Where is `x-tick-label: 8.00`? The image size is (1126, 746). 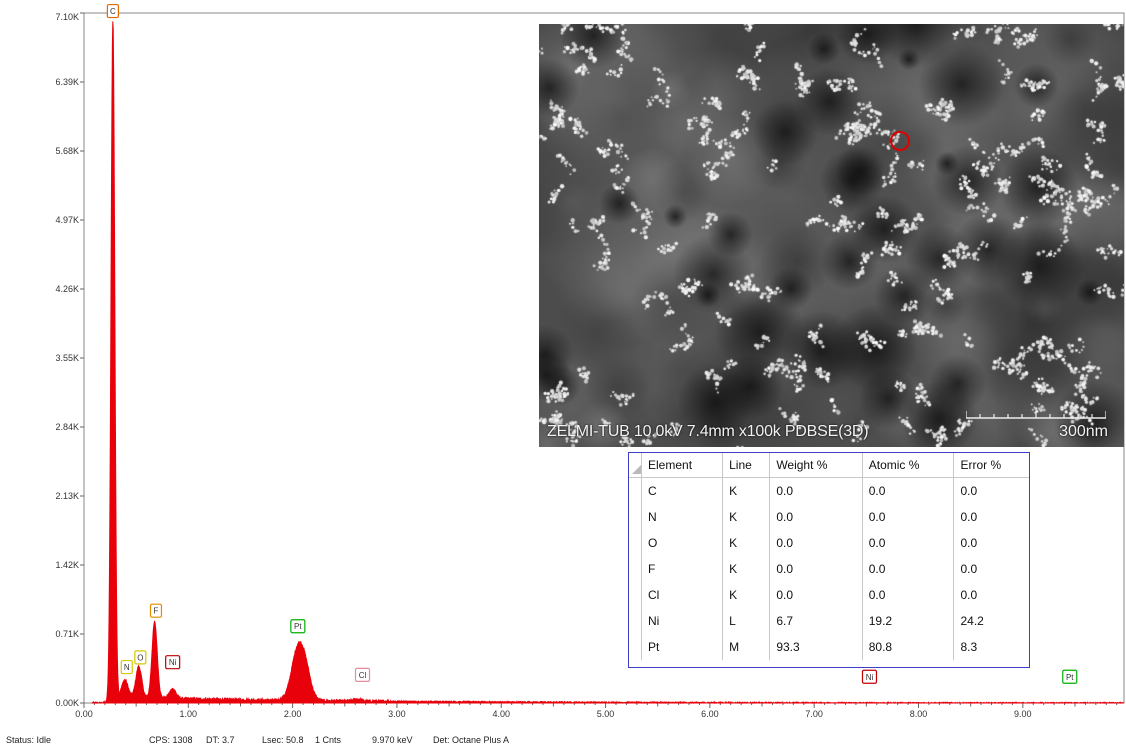 x-tick-label: 8.00 is located at coordinates (919, 714).